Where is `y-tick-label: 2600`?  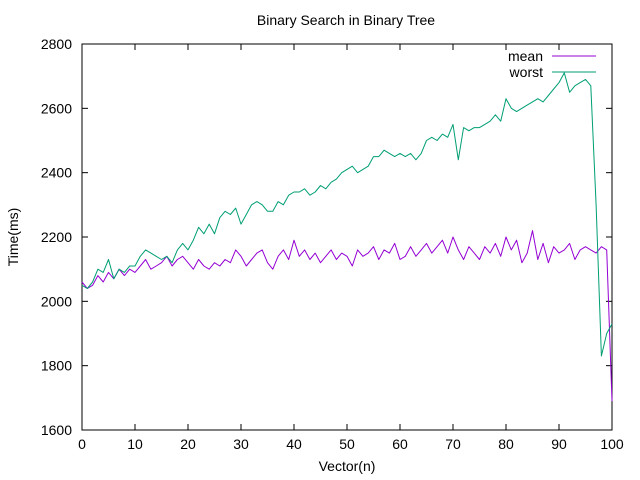
y-tick-label: 2600 is located at coordinates (56, 108).